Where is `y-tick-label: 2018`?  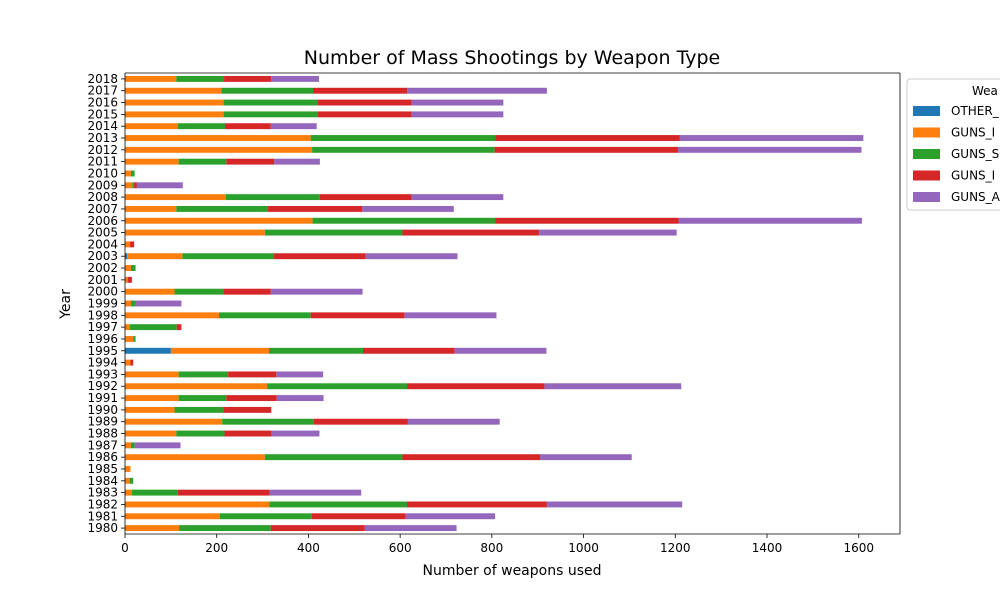
y-tick-label: 2018 is located at coordinates (102, 79).